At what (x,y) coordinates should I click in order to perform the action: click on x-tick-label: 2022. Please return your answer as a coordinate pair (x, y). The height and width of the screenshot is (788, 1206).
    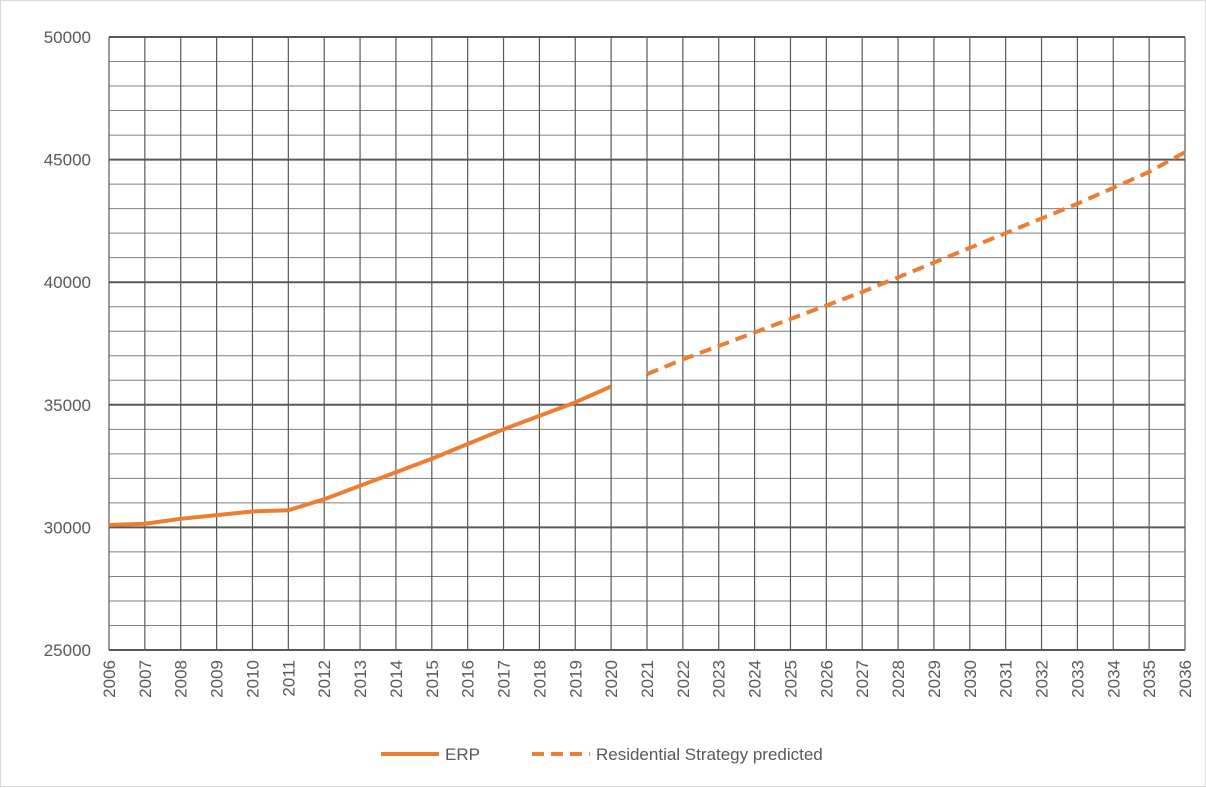
    Looking at the image, I should click on (683, 679).